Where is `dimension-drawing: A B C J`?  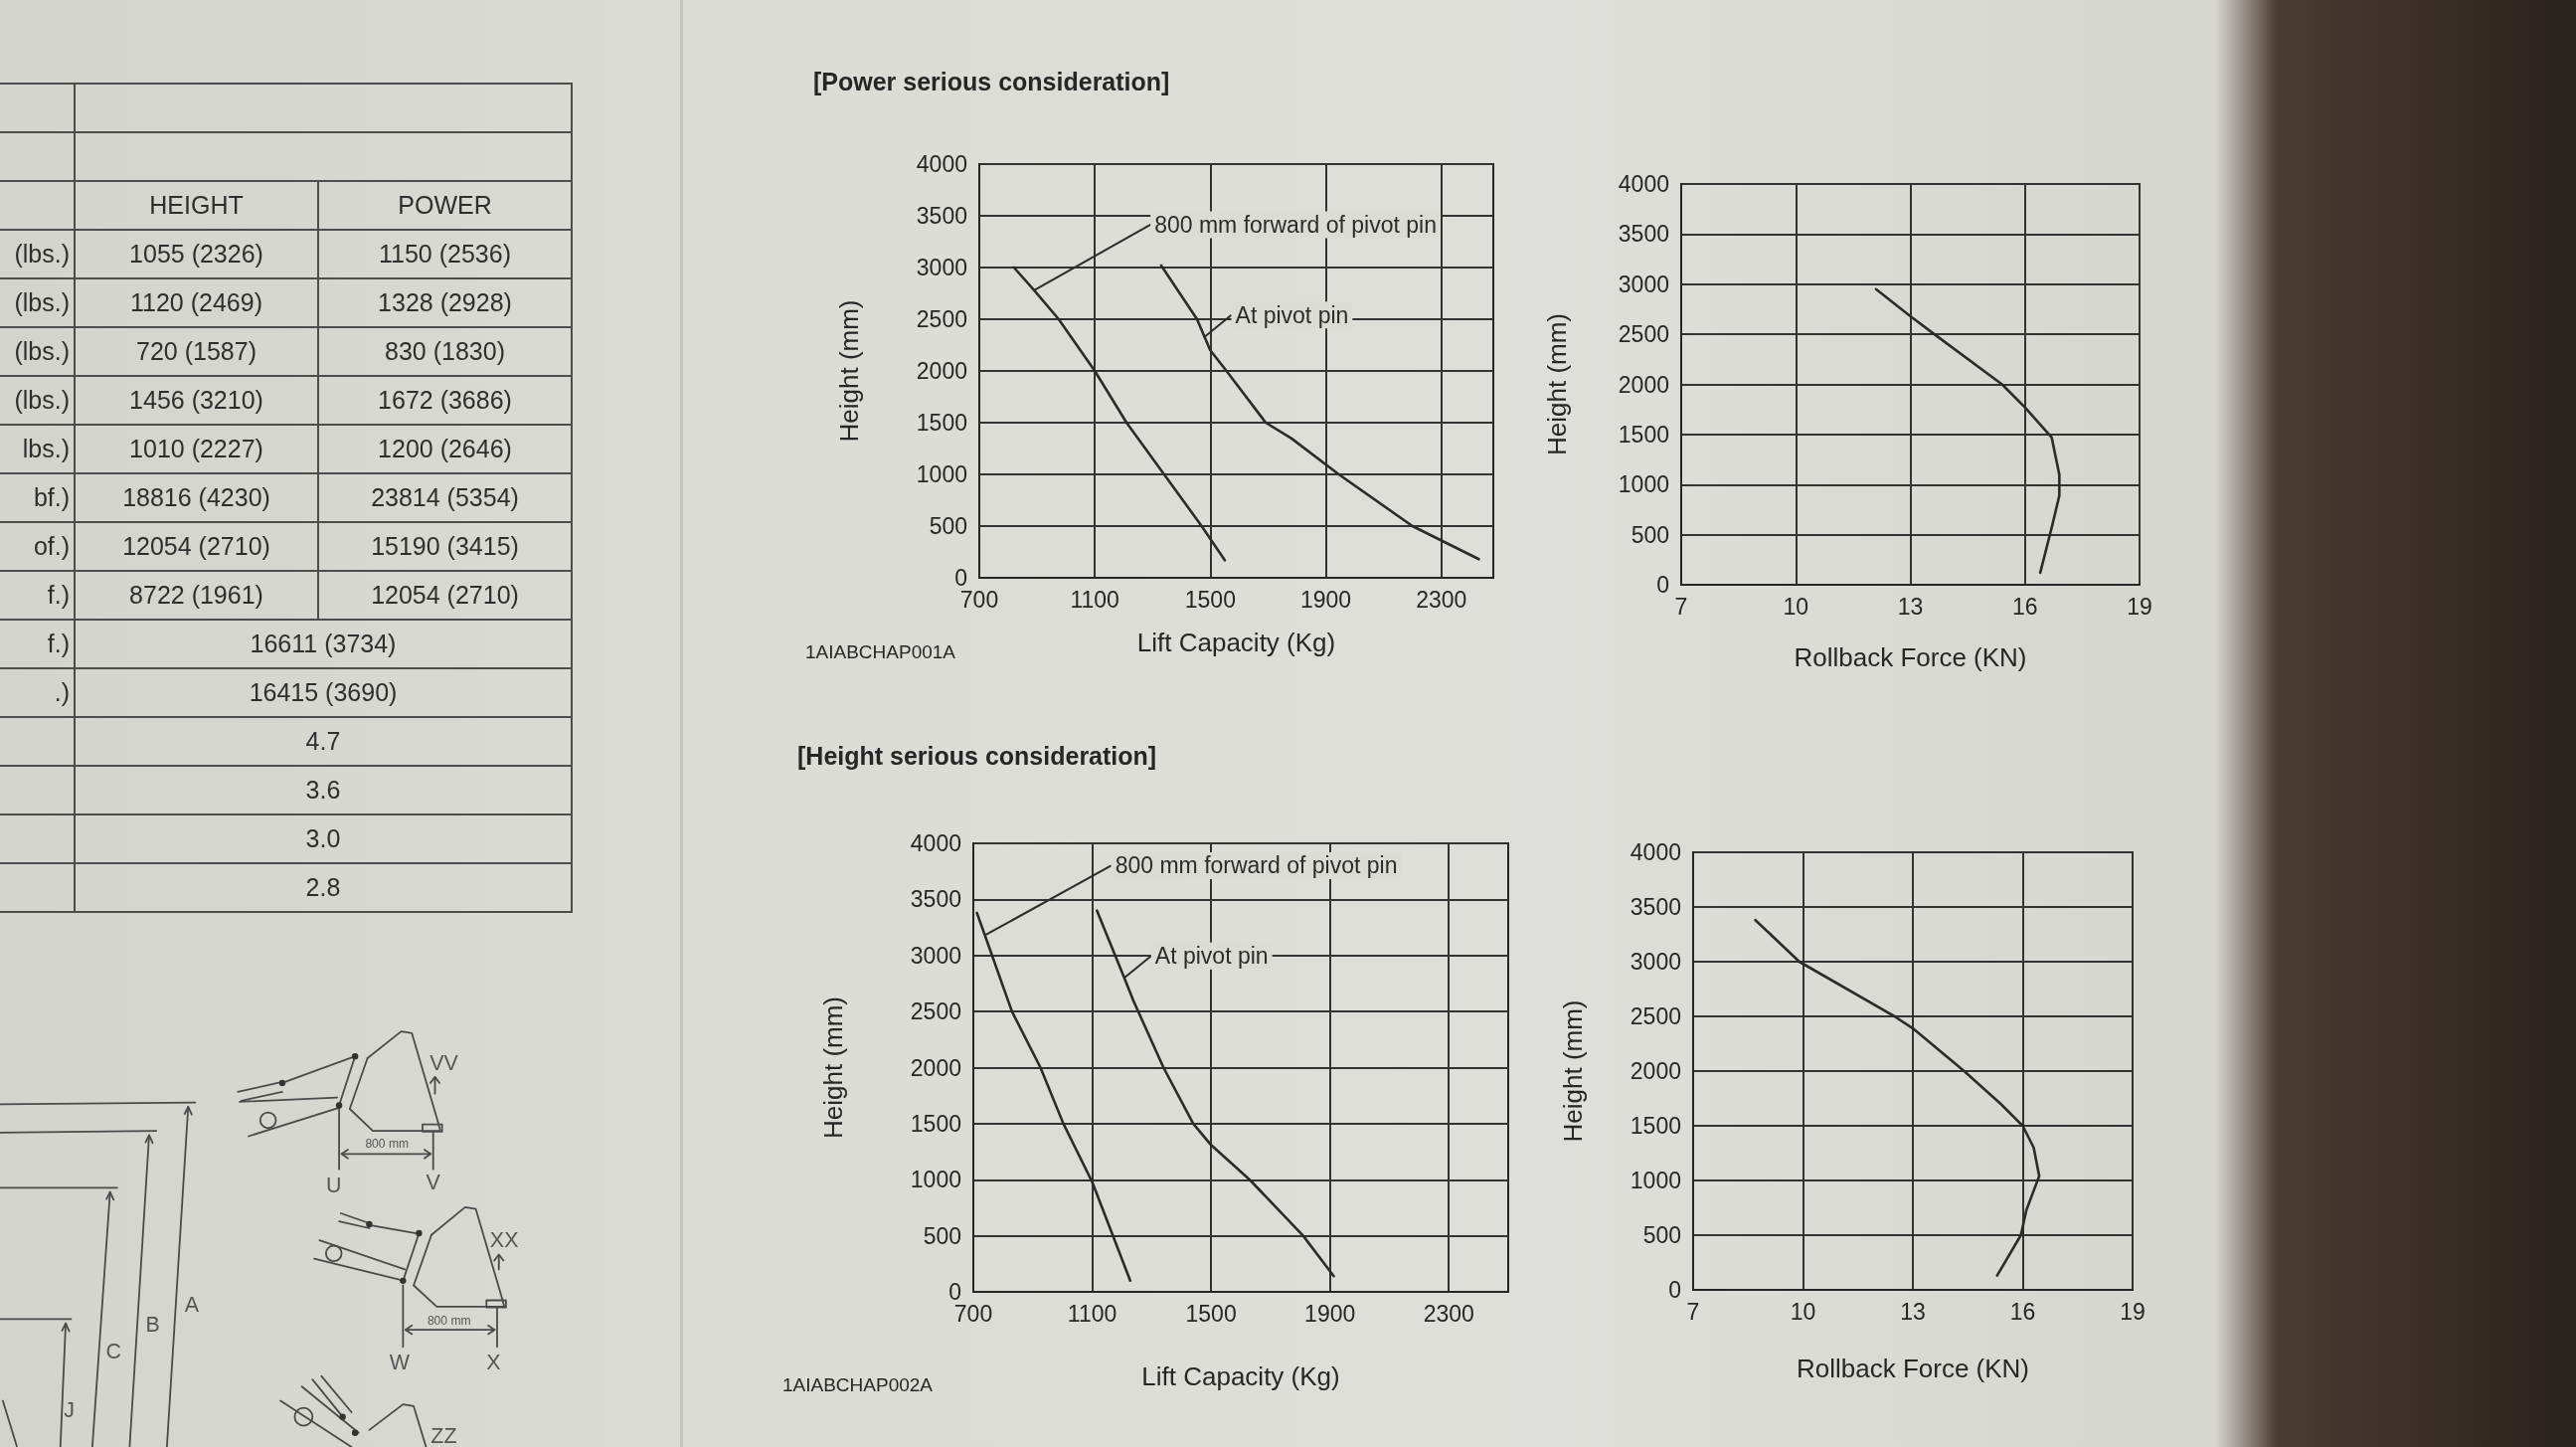
dimension-drawing: A B C J is located at coordinates (99, 1274).